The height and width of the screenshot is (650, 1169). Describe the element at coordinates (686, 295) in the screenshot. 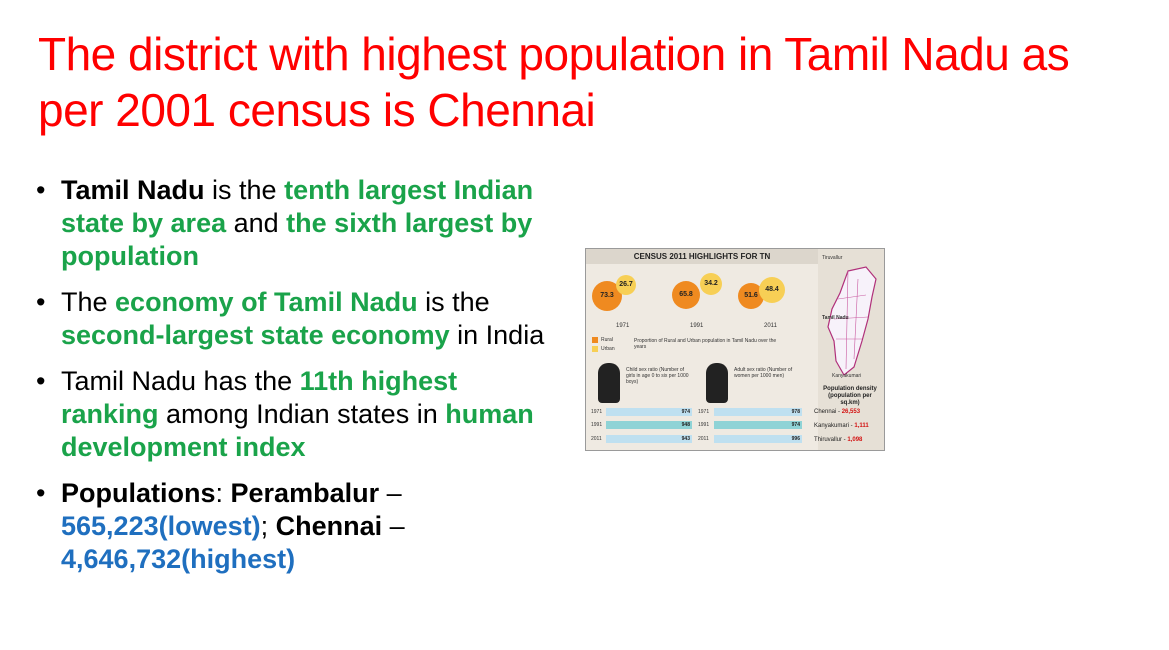

I see `rural-bubble-1991: 65.8` at that location.